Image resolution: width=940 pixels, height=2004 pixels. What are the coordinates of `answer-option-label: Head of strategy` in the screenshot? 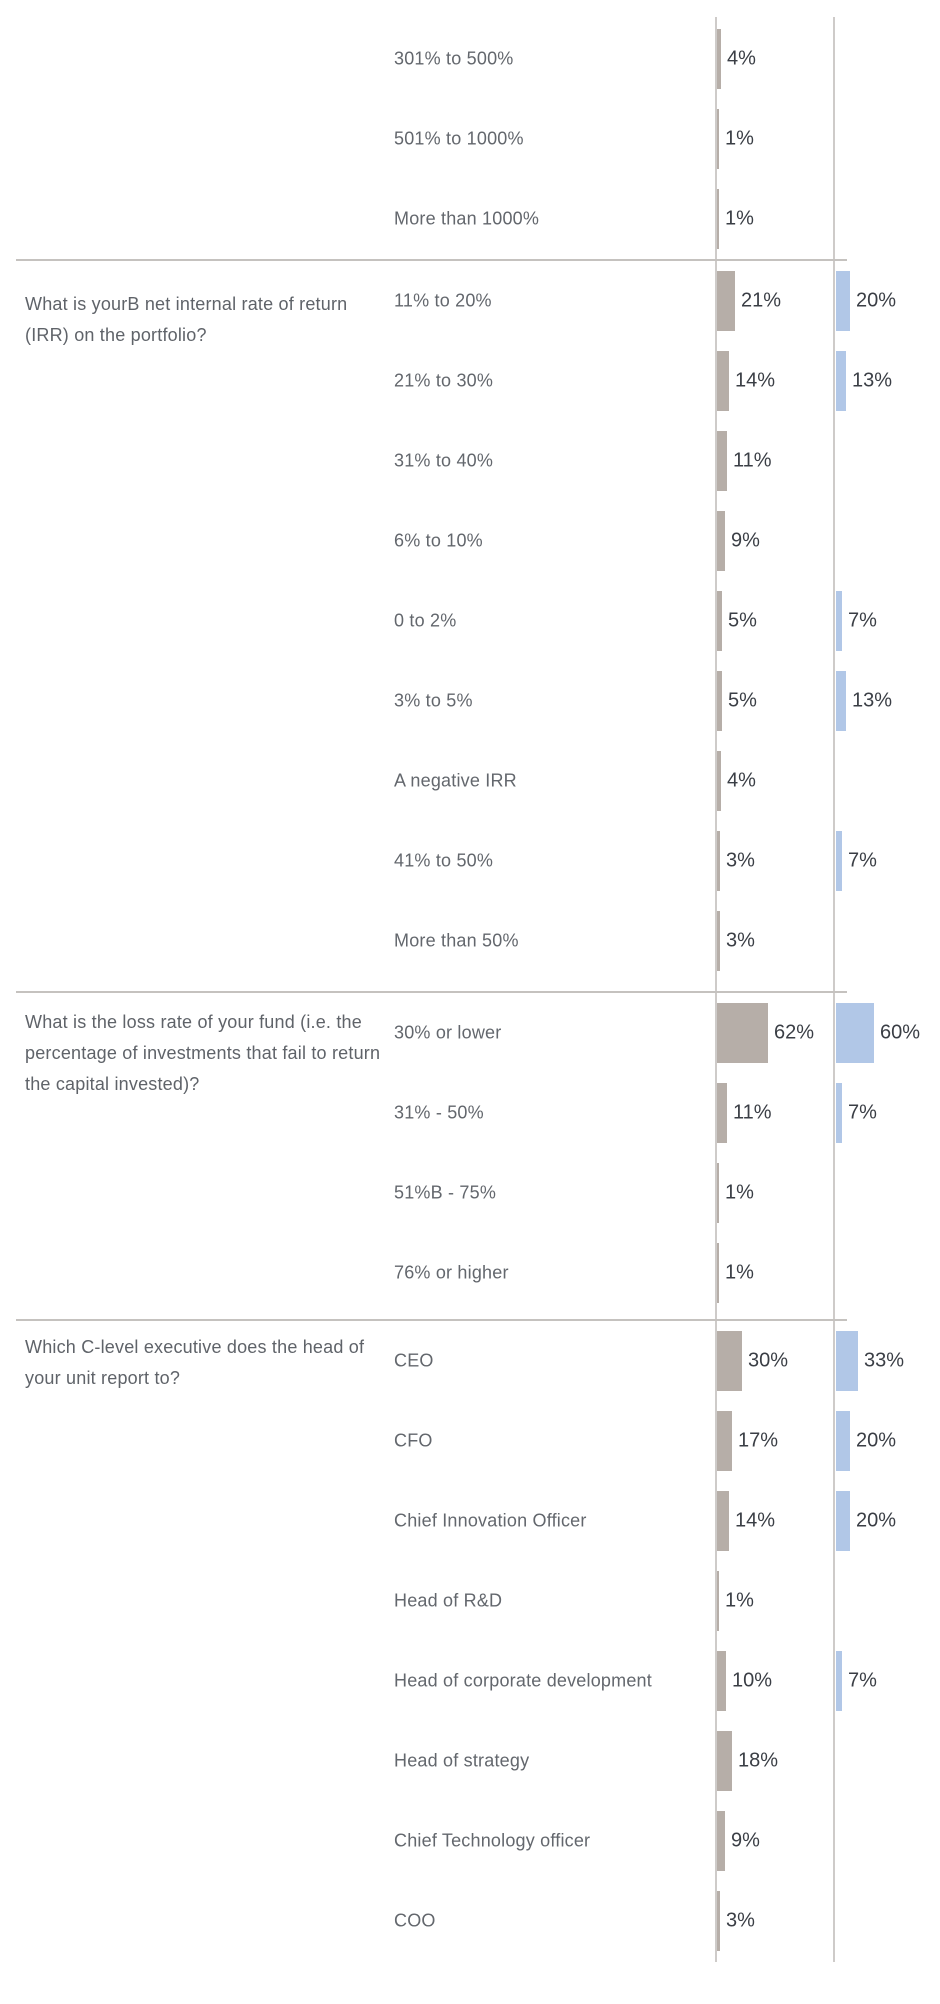 It's located at (462, 1760).